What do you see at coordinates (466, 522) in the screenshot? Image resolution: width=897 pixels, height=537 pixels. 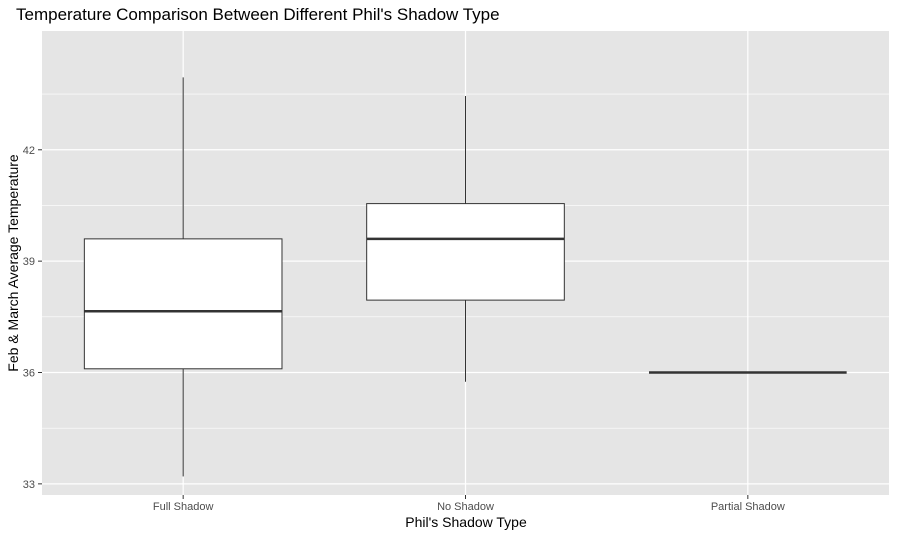 I see `x-axis-title: Phil's Shadow Type` at bounding box center [466, 522].